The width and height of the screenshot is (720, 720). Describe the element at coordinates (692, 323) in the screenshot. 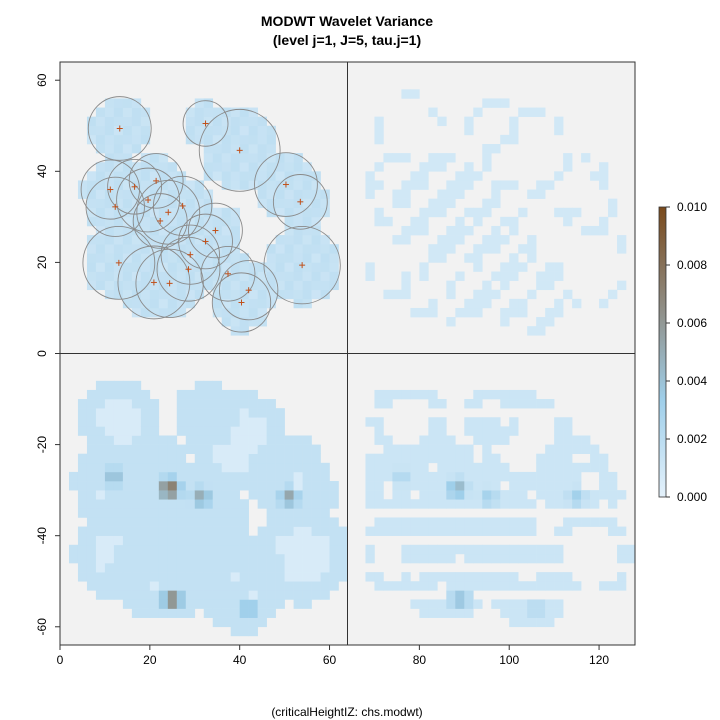

I see `colorbar-tick-label: 0.006` at that location.